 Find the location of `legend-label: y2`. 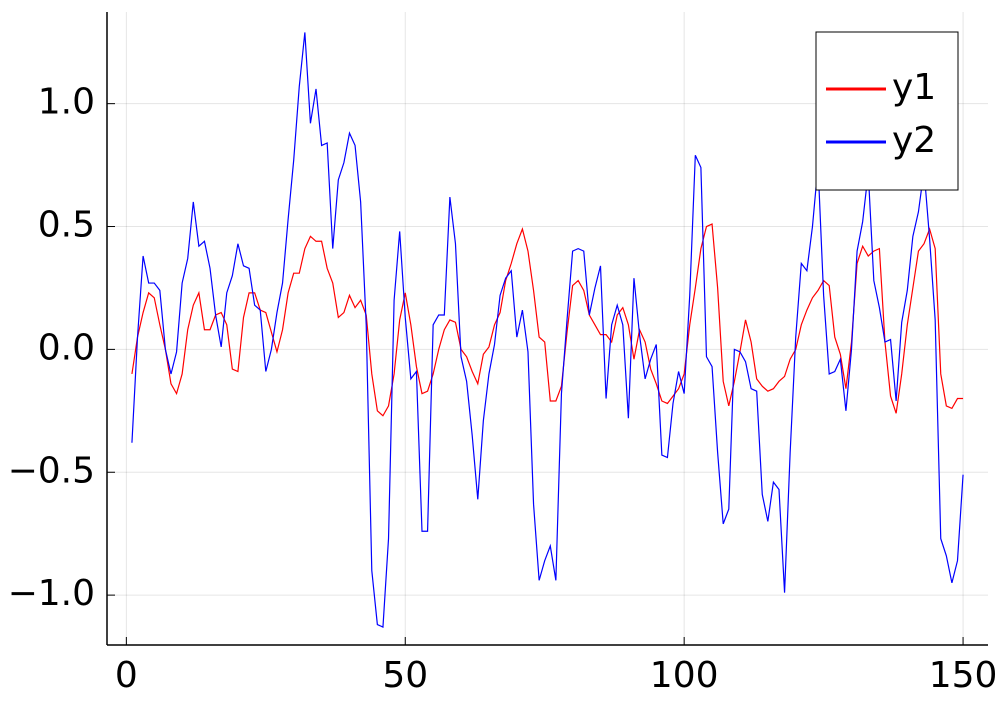

legend-label: y2 is located at coordinates (914, 140).